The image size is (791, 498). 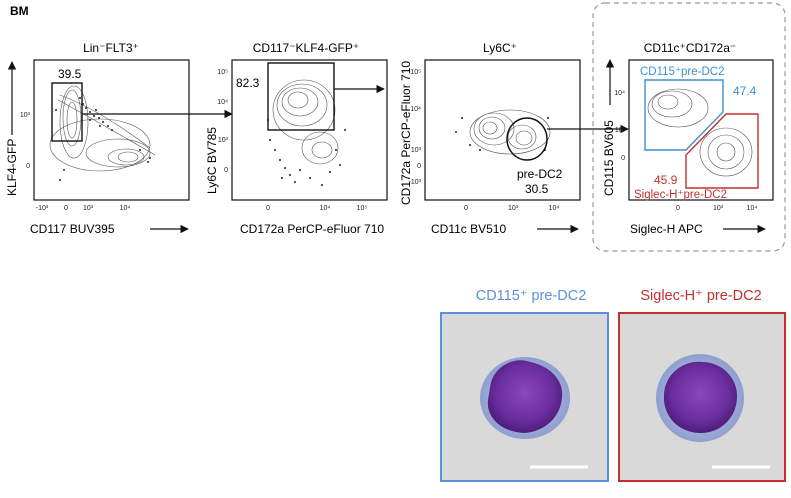 What do you see at coordinates (70, 74) in the screenshot?
I see `gate-value: 39.5` at bounding box center [70, 74].